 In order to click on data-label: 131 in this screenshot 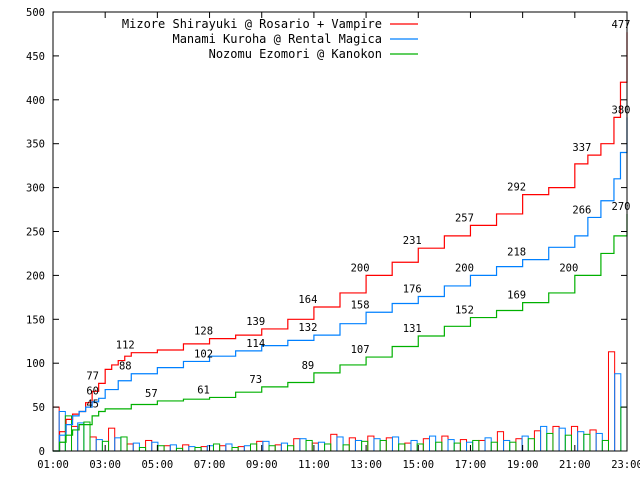, I will do `click(412, 329)`.